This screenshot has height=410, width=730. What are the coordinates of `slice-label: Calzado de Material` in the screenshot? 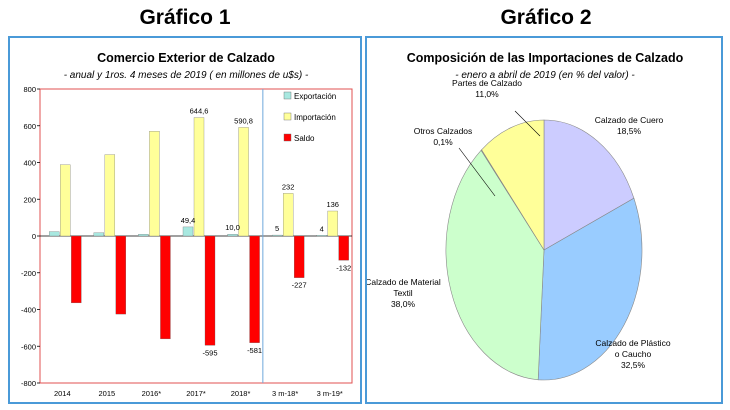 It's located at (404, 282).